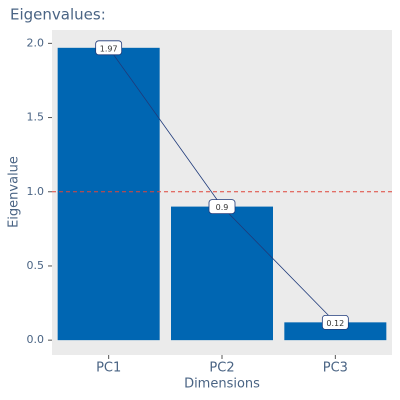 The width and height of the screenshot is (400, 400). I want to click on x-axis-label: Dimensions, so click(222, 384).